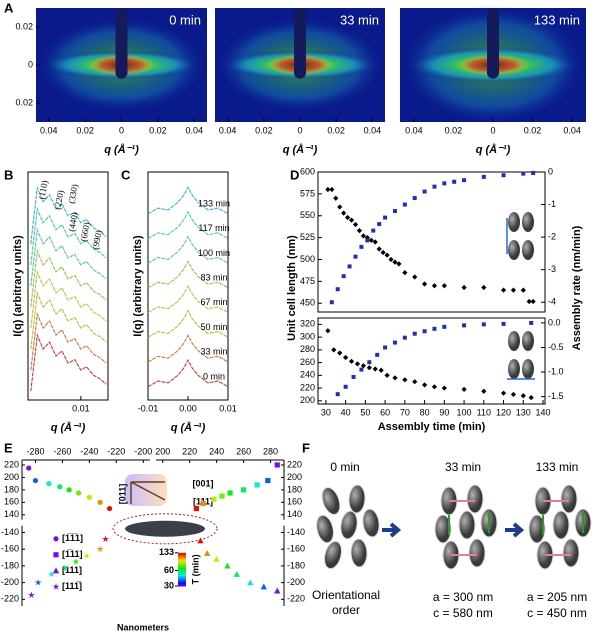 This screenshot has width=600, height=636. Describe the element at coordinates (24, 26) in the screenshot. I see `y-tick-label: 0.02` at that location.